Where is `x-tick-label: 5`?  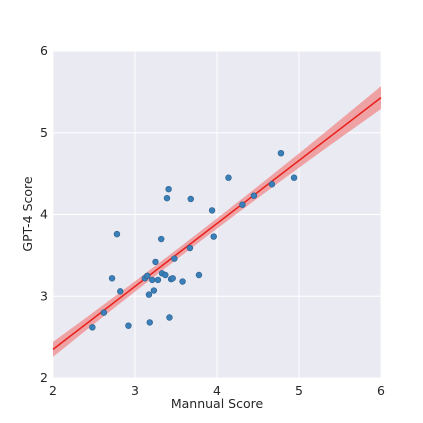 x-tick-label: 5 is located at coordinates (299, 390).